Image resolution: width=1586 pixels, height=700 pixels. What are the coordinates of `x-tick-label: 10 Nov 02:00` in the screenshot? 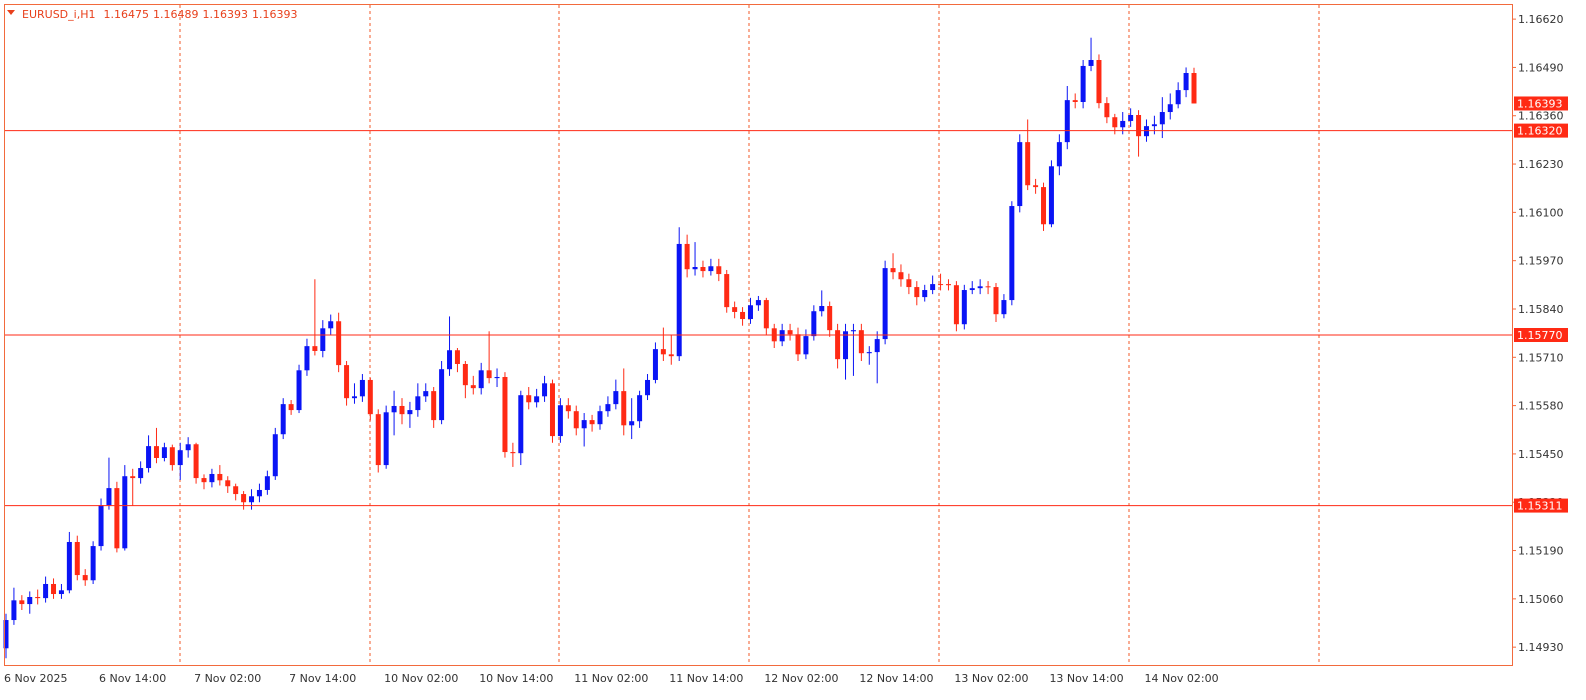 It's located at (421, 678).